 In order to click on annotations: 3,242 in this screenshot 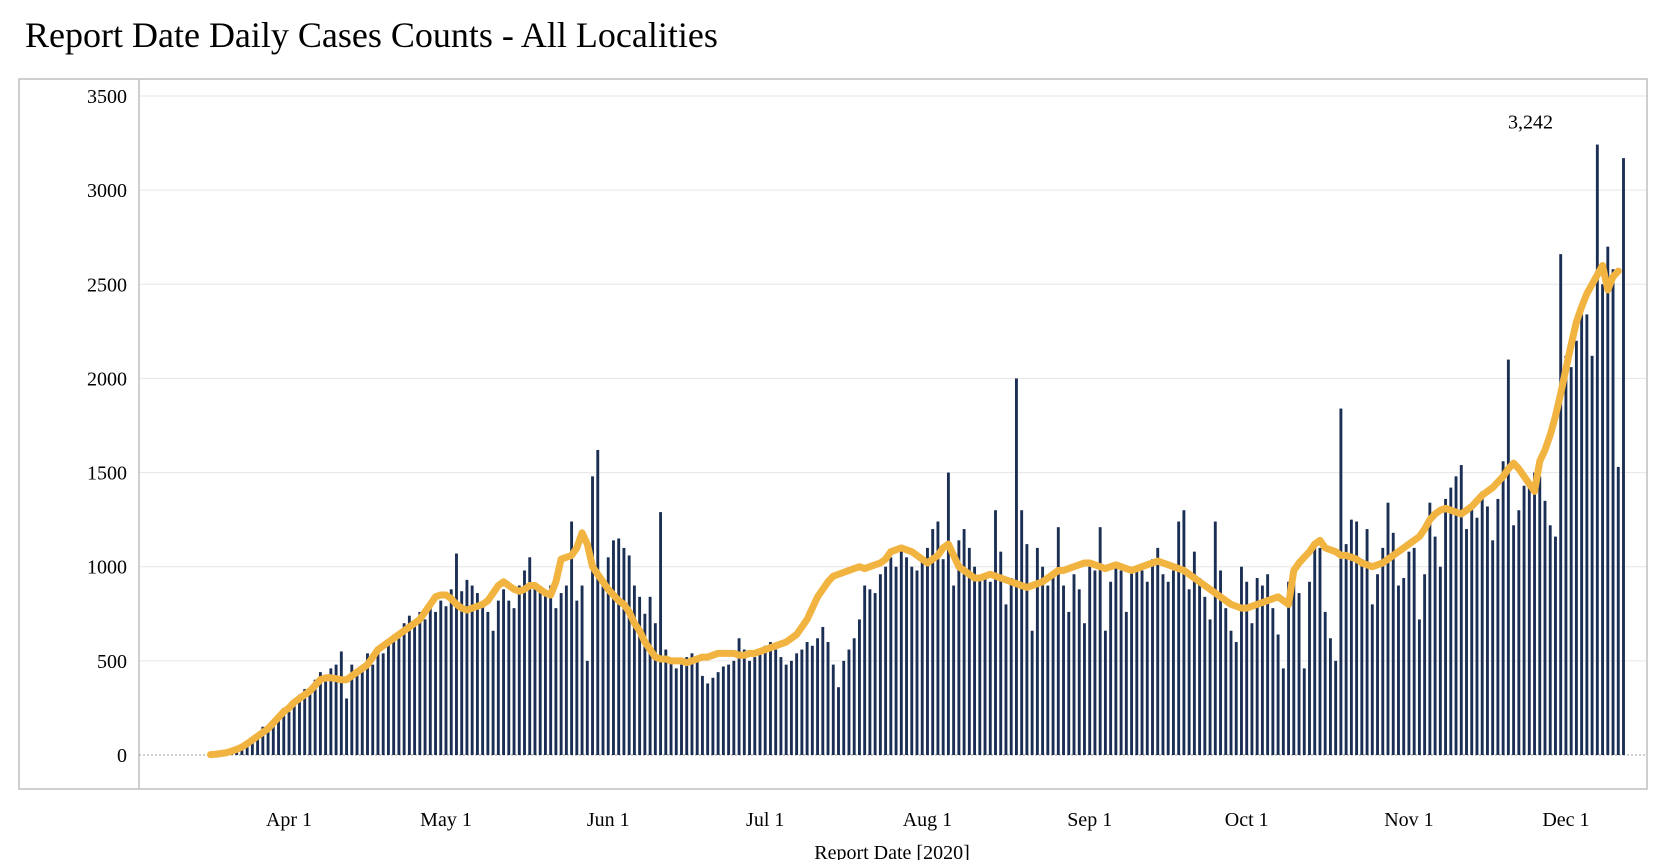, I will do `click(1530, 123)`.